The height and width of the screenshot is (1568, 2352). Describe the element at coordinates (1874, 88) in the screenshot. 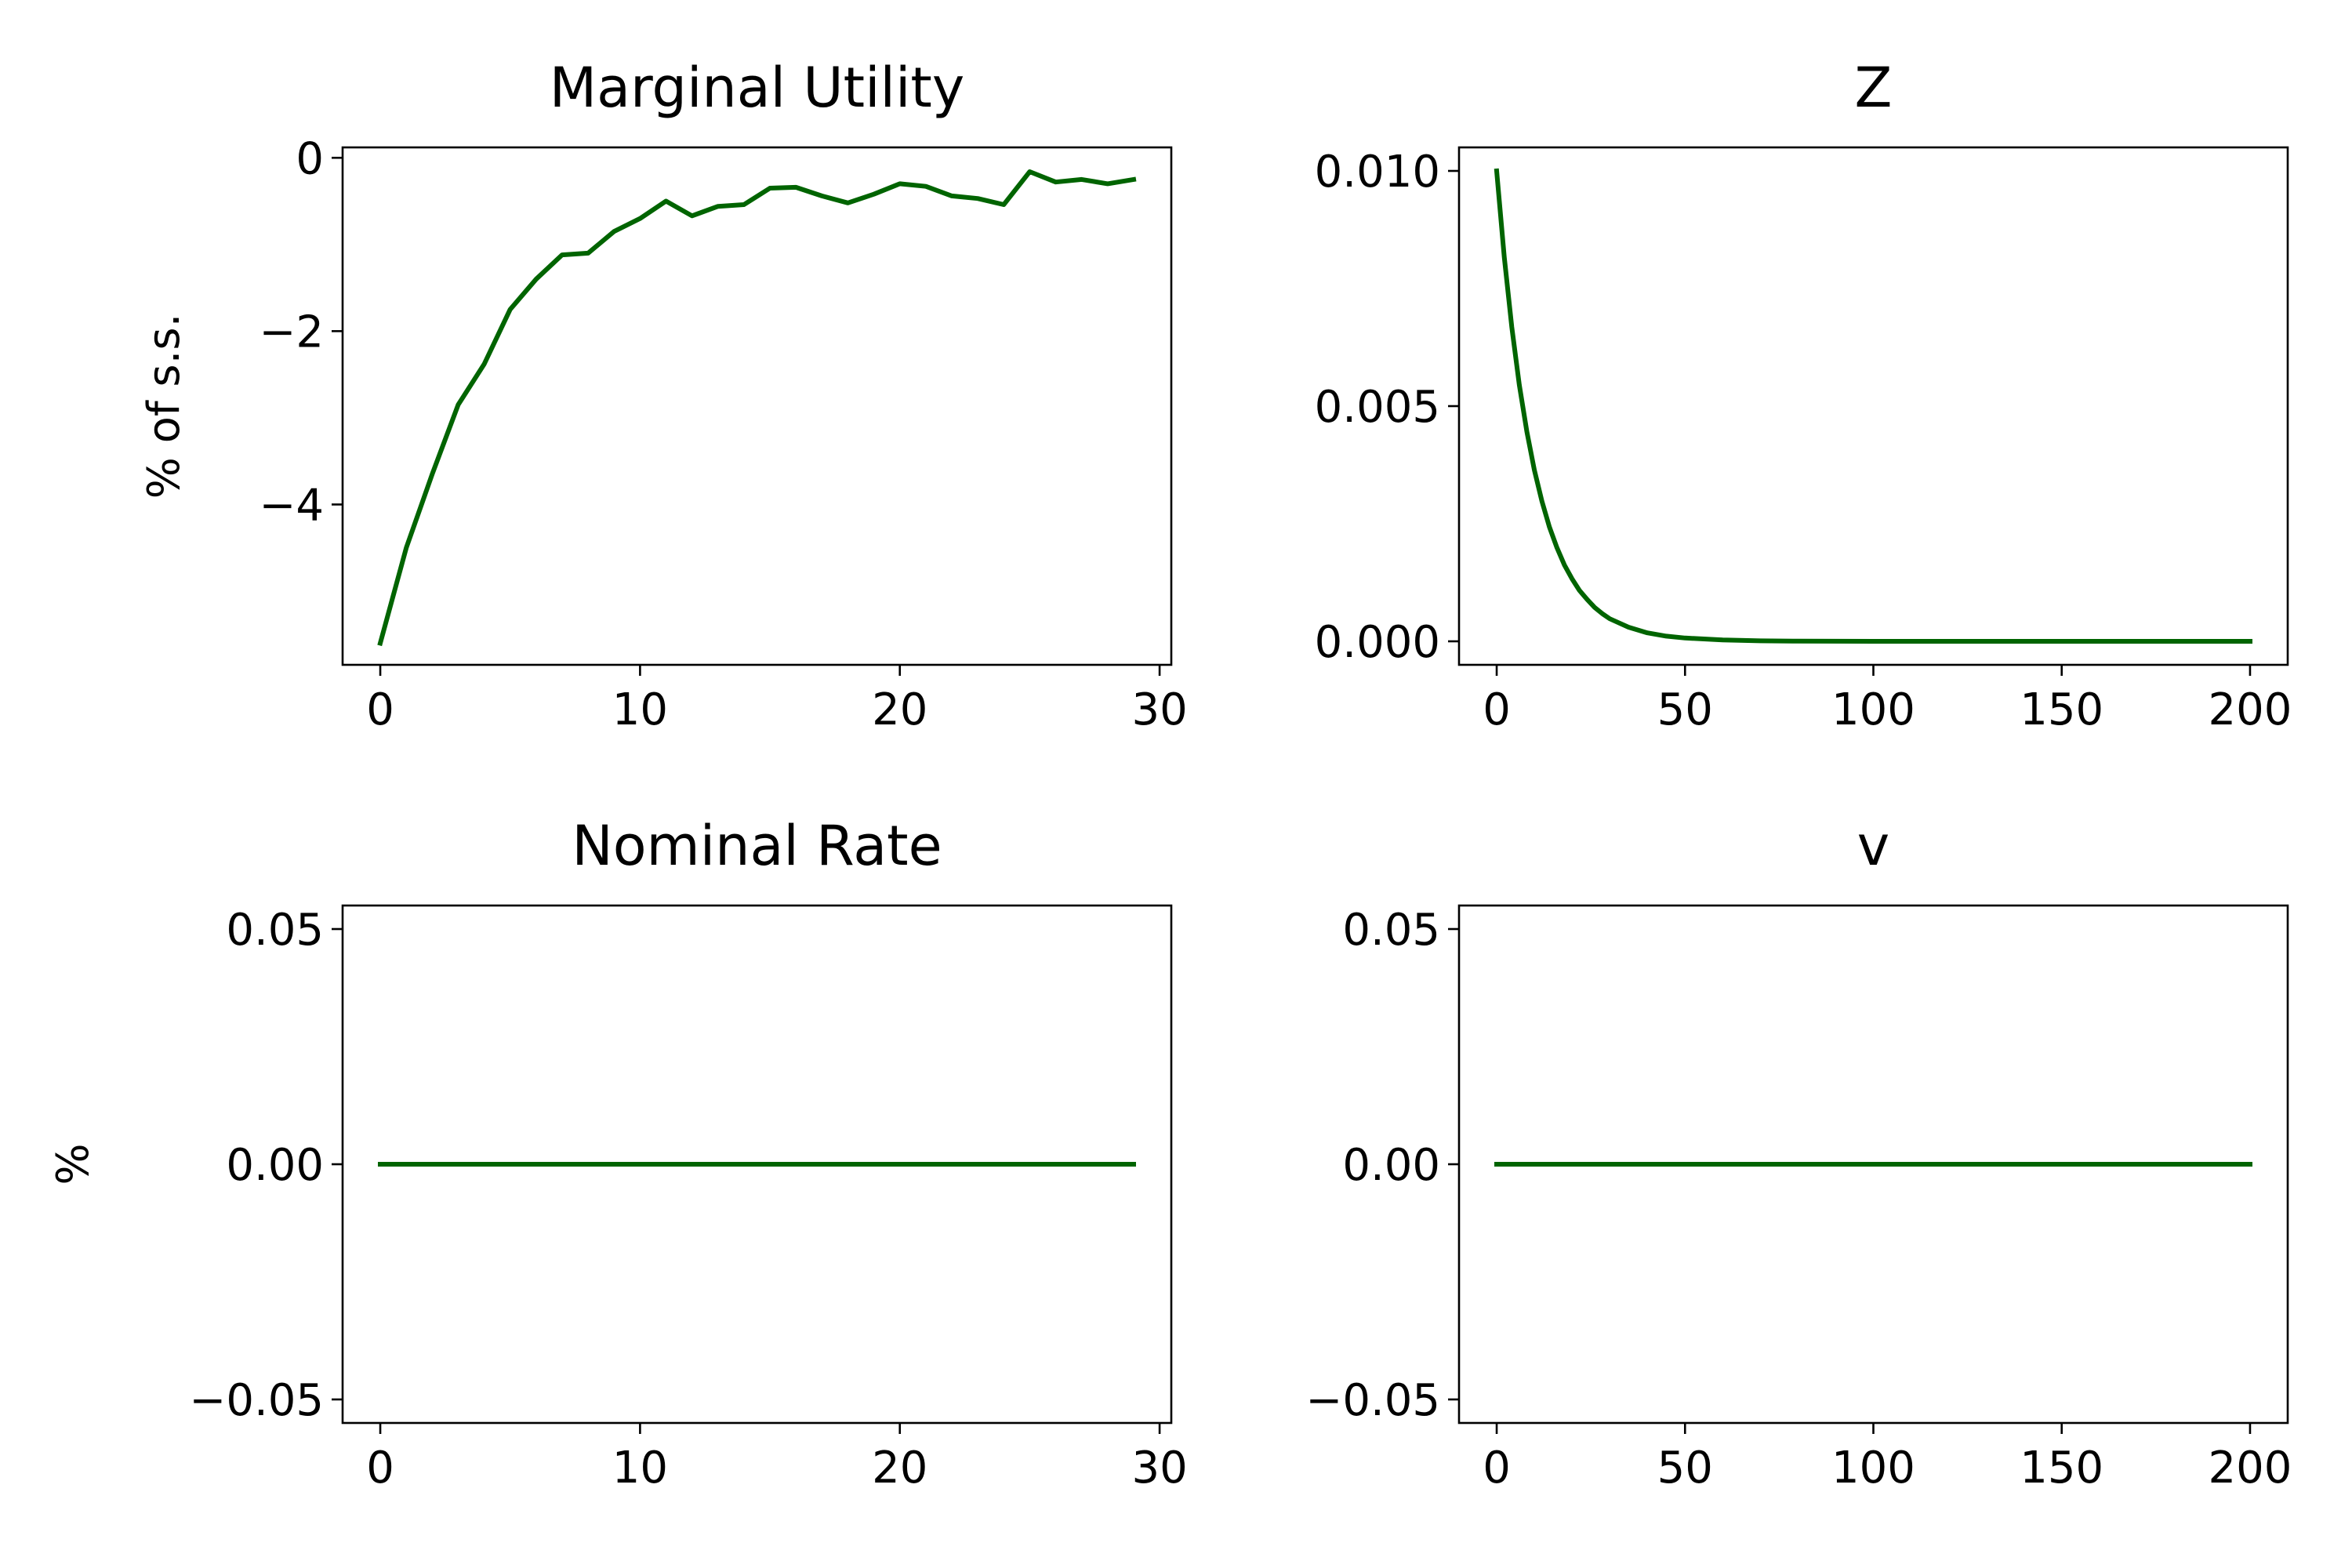

I see `subplot-title: Z` at that location.